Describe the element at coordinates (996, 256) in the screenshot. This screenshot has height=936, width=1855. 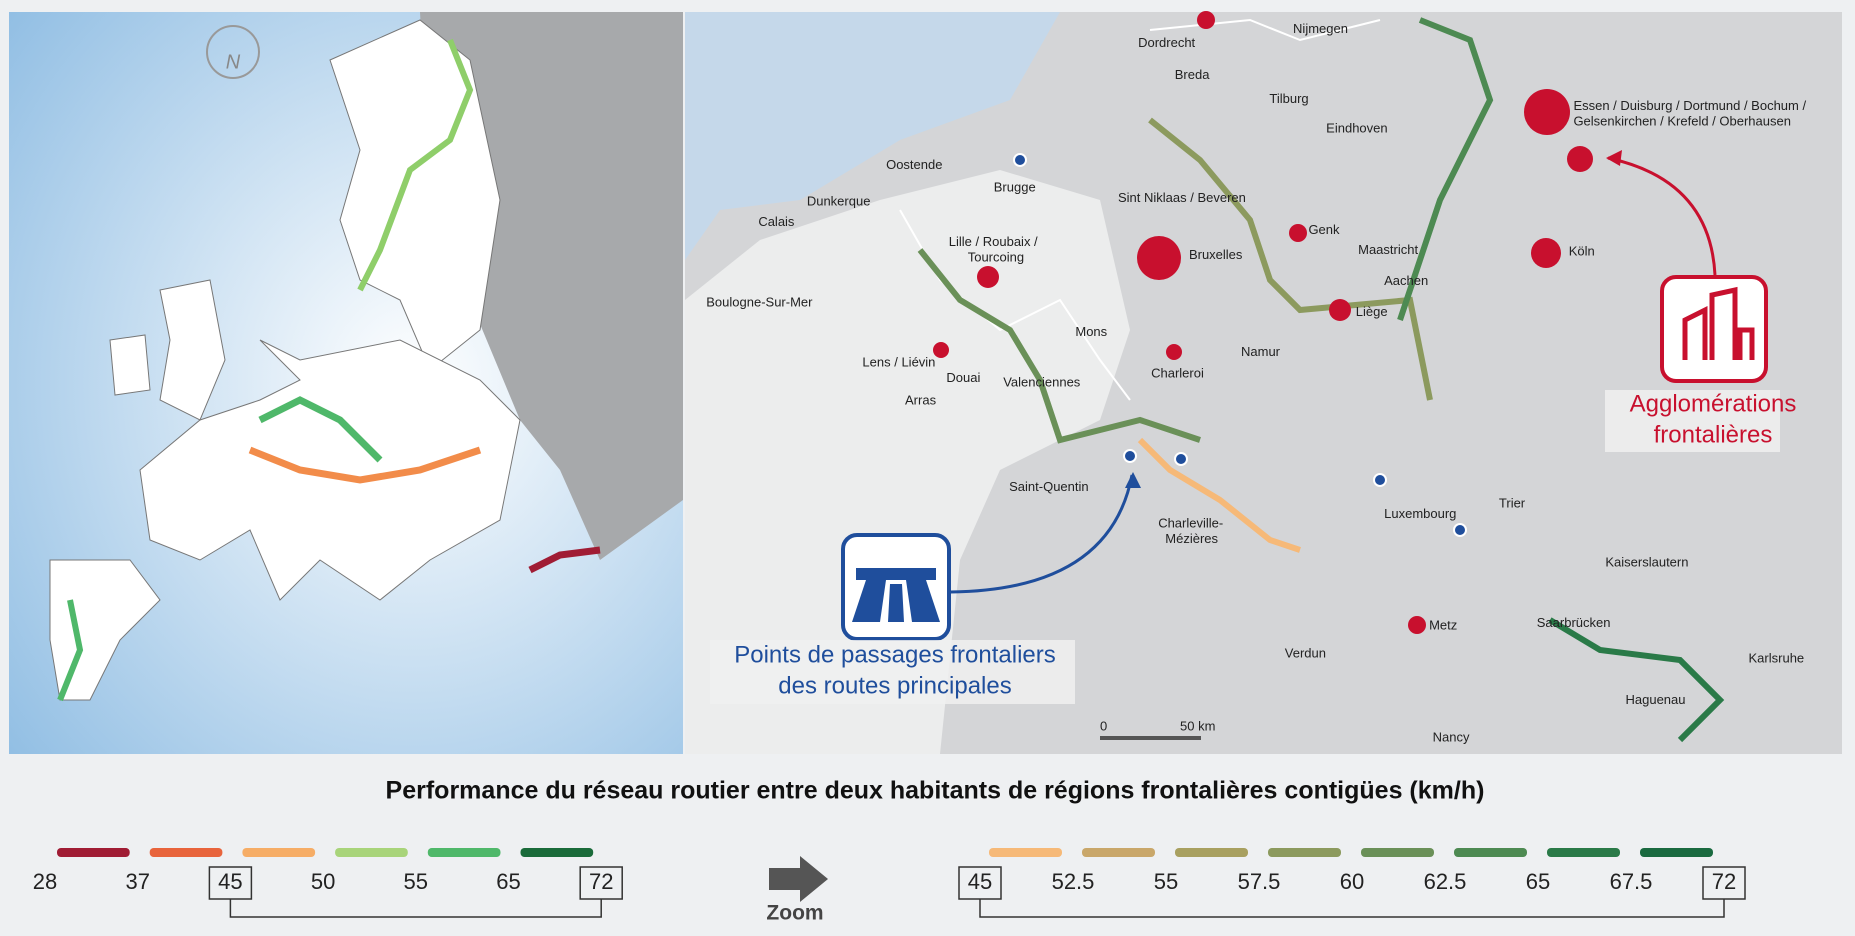
I see `map-label: Tourcoing` at that location.